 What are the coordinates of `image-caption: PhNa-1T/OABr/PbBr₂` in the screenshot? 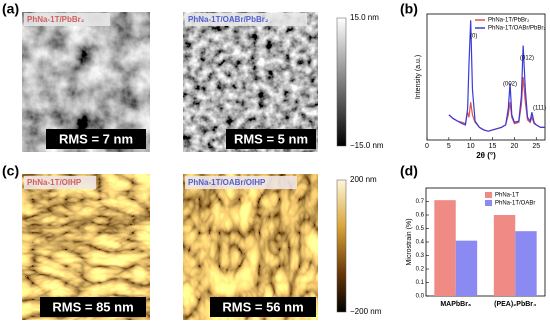 It's located at (228, 19).